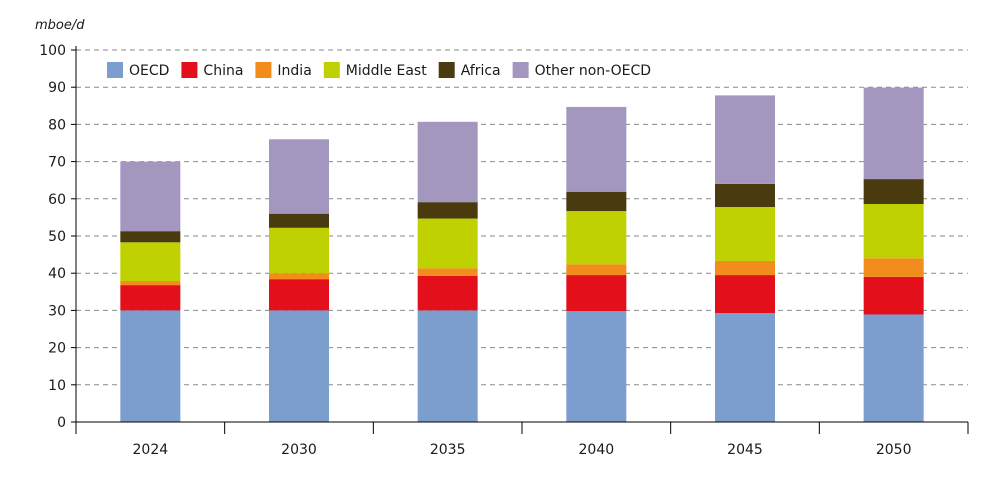 Image resolution: width=986 pixels, height=485 pixels. I want to click on bar-2035-africa, so click(447, 210).